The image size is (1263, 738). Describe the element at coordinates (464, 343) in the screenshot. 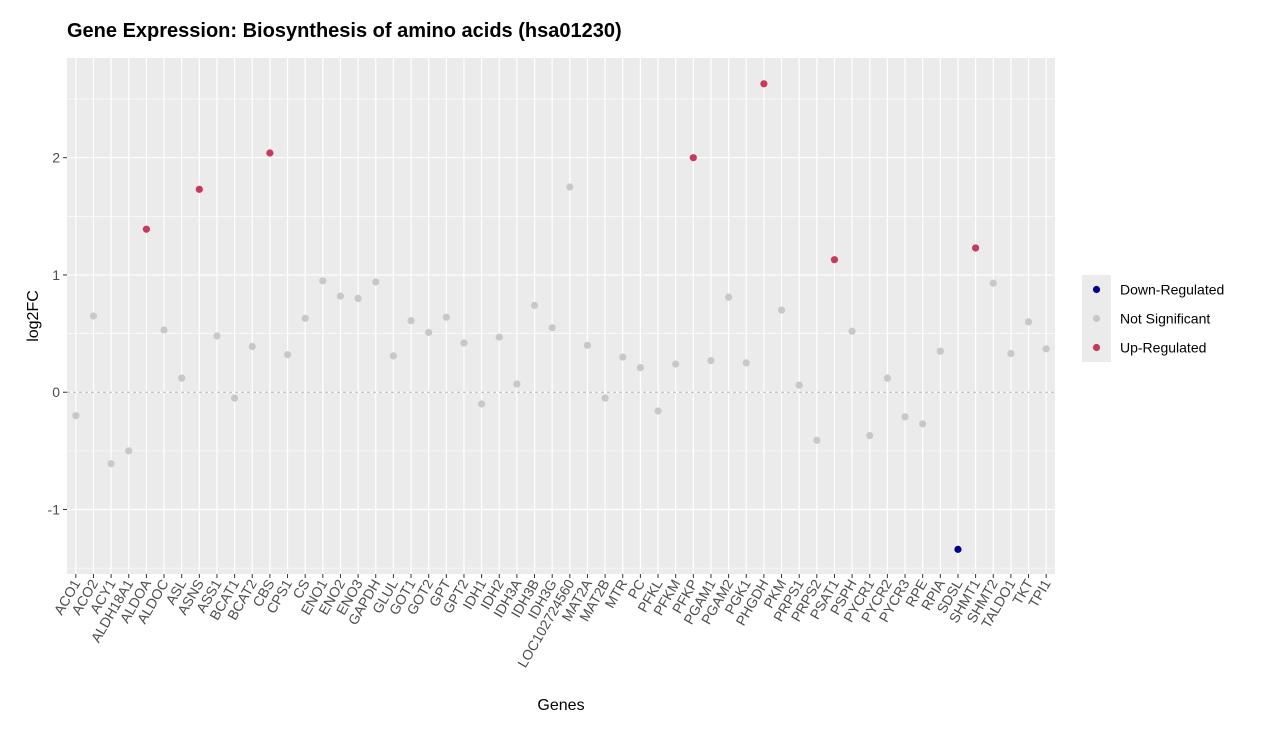

I see `data-point-gpt2` at that location.